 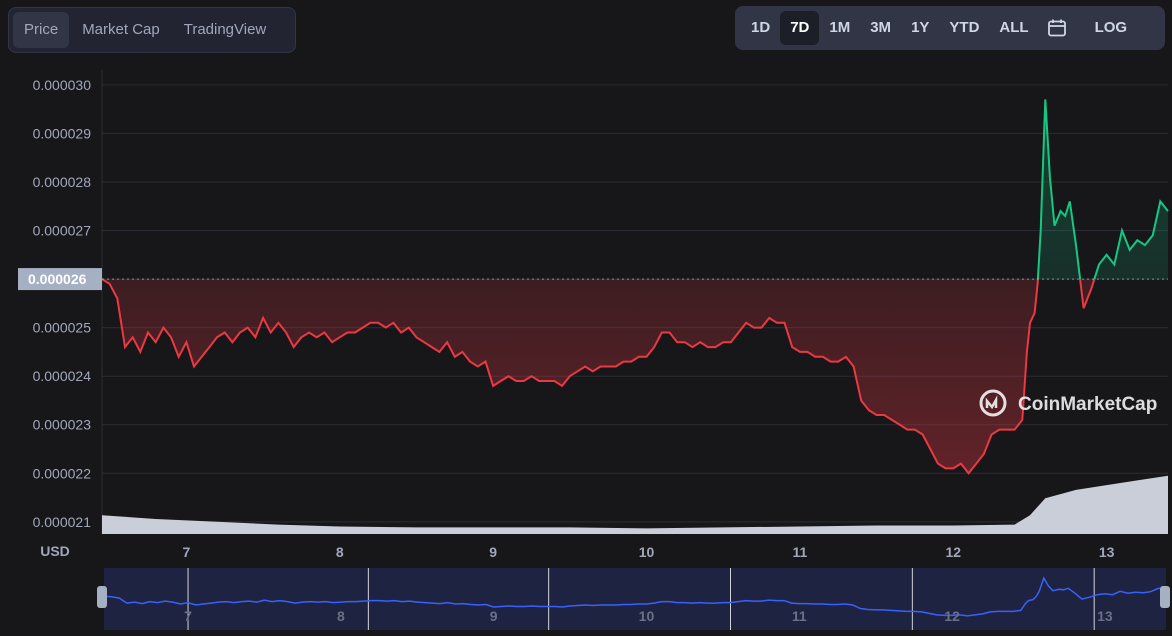 I want to click on range-7d-button: 7D, so click(x=800, y=28).